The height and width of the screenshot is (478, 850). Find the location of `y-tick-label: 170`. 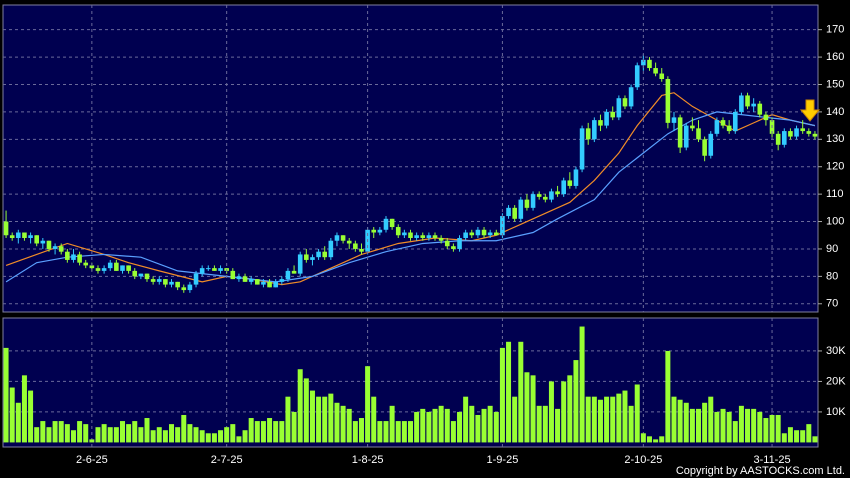

y-tick-label: 170 is located at coordinates (835, 30).